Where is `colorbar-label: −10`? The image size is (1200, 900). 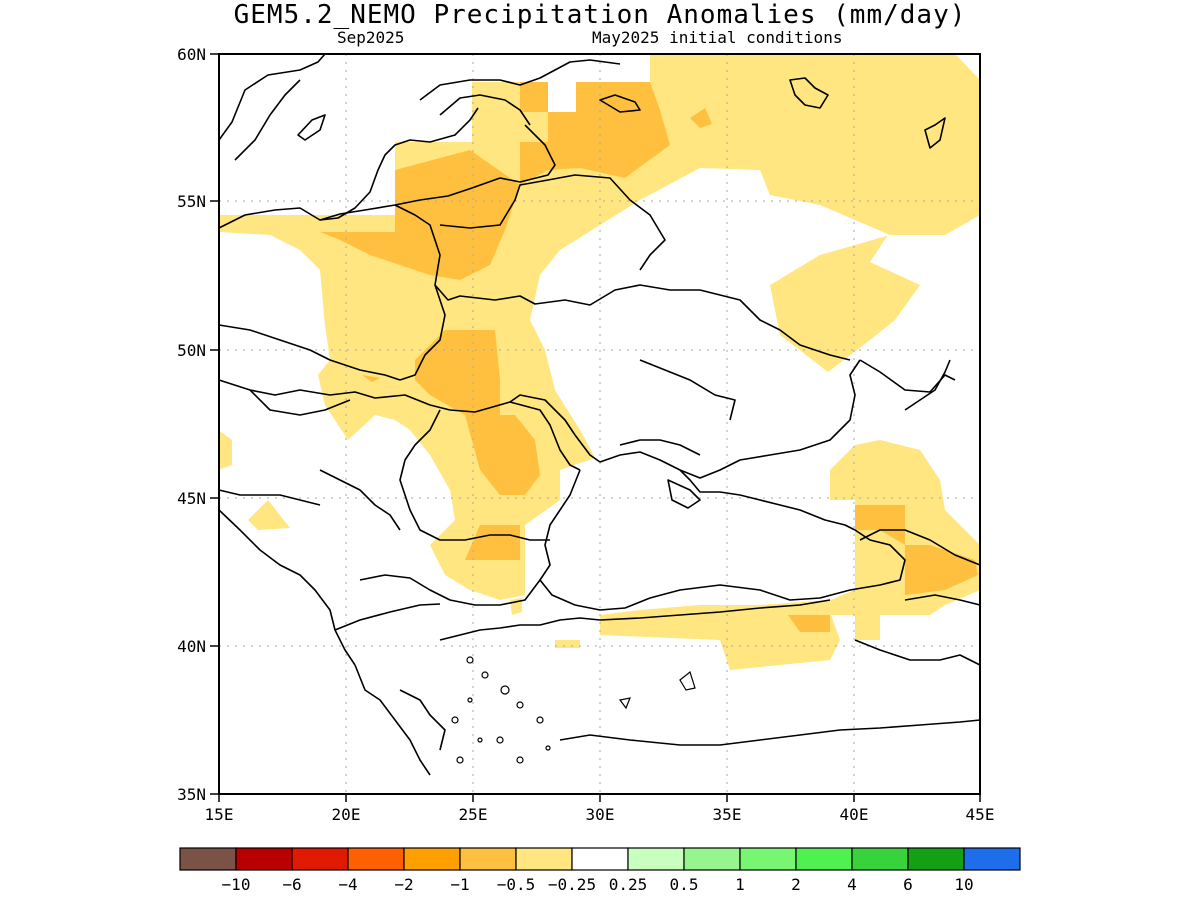 colorbar-label: −10 is located at coordinates (236, 884).